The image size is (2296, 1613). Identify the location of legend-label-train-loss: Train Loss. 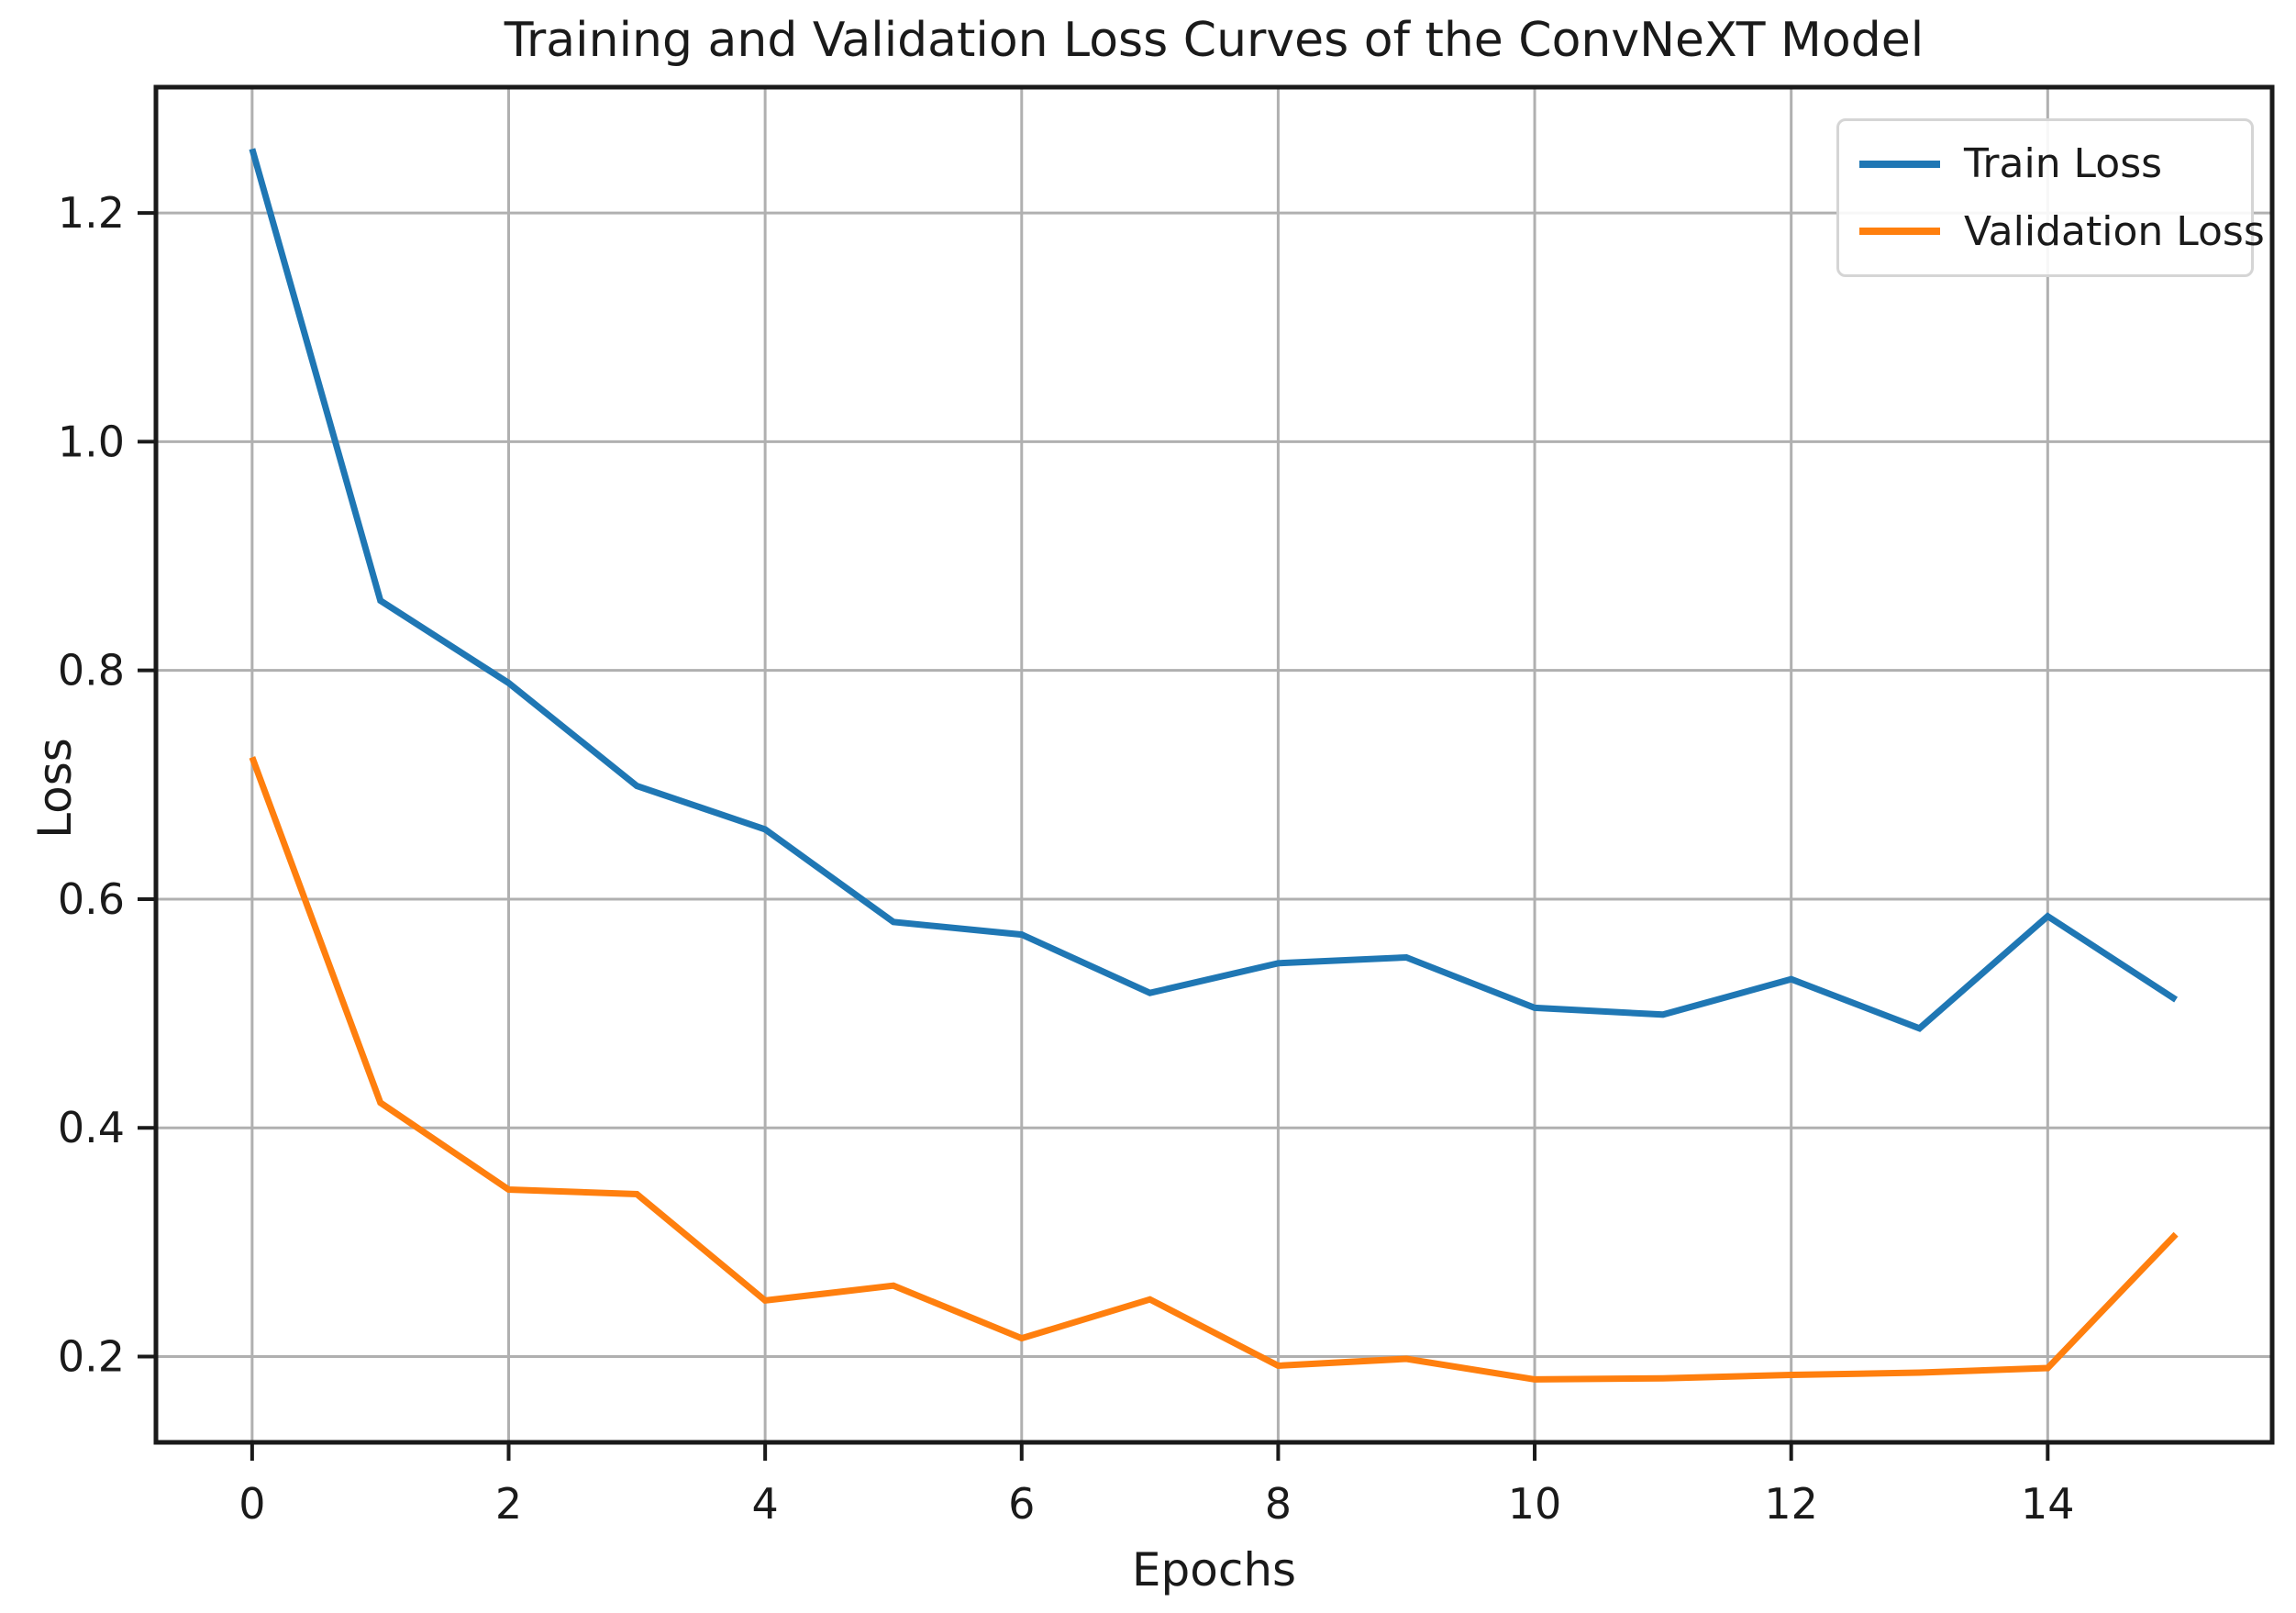
(2063, 164).